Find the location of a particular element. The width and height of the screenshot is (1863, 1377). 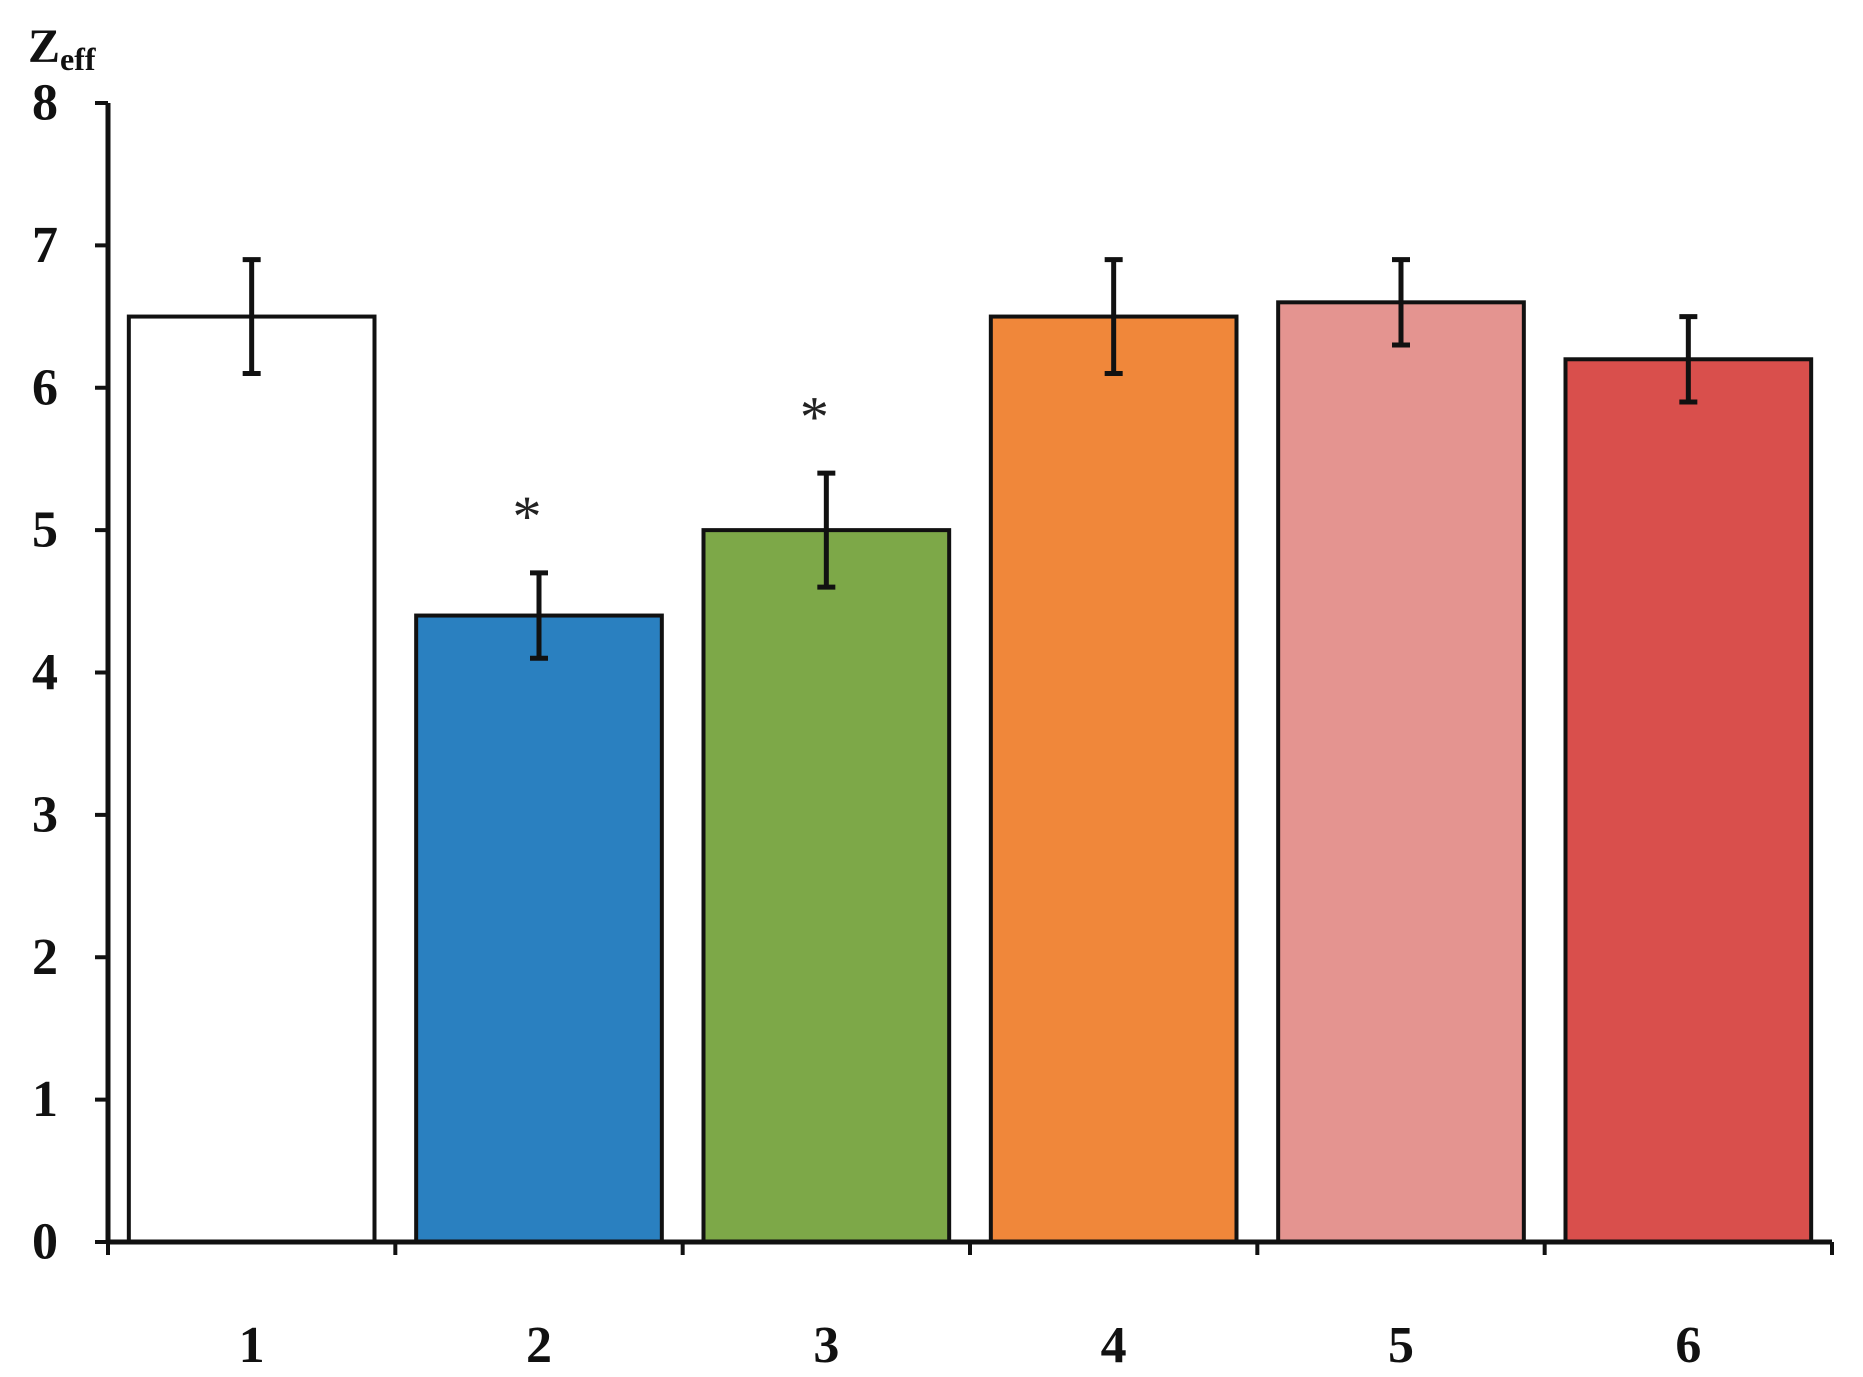

y-tick-label-8: 8 is located at coordinates (45, 103).